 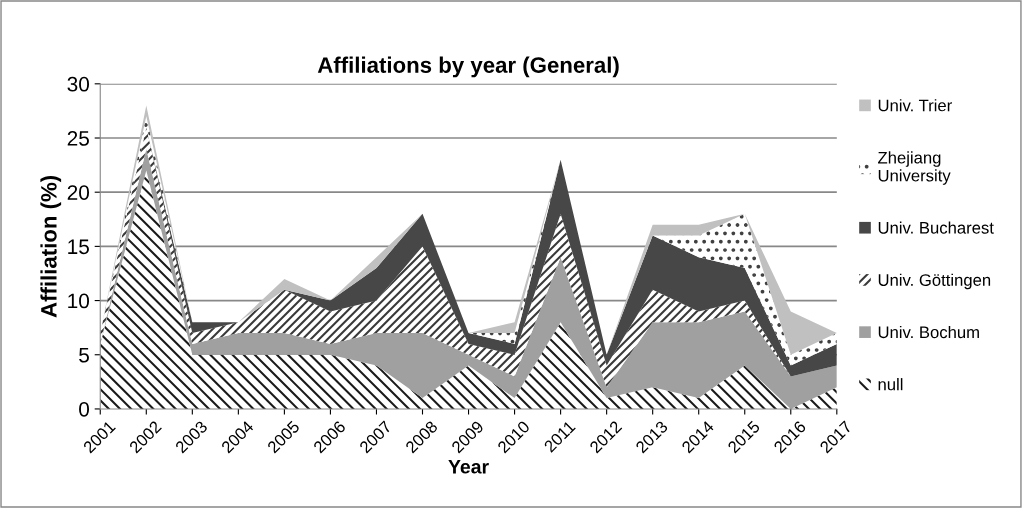 I want to click on x-axis-title: Year, so click(x=468, y=467).